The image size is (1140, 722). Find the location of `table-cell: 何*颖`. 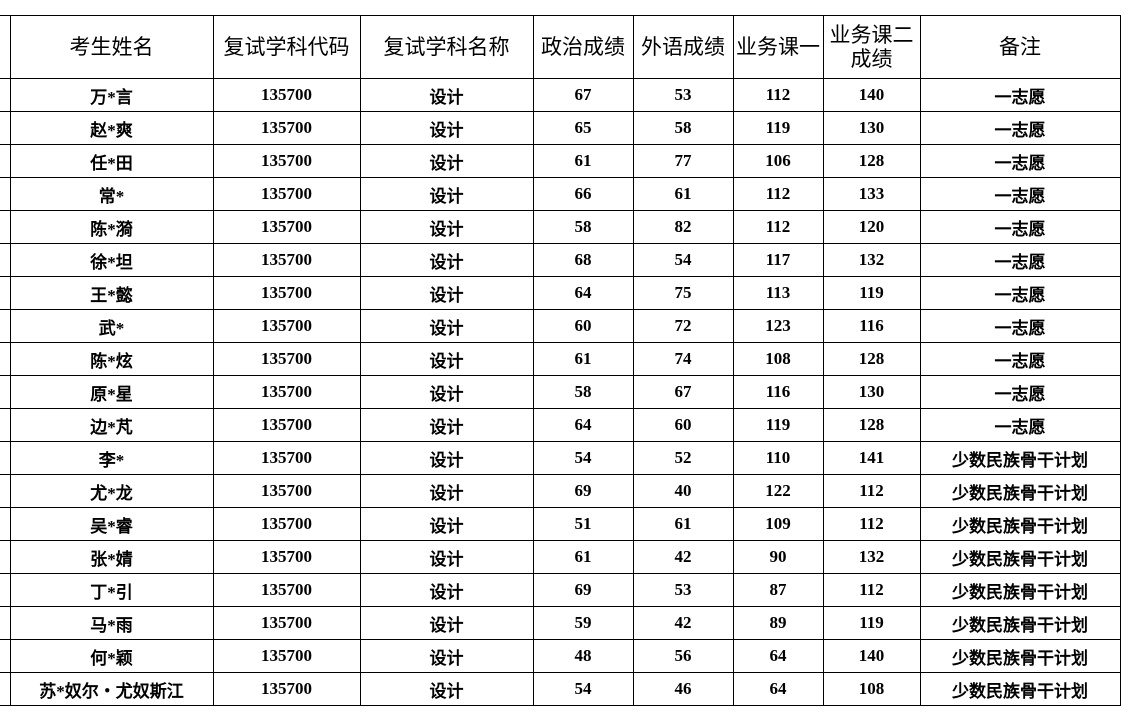

table-cell: 何*颖 is located at coordinates (111, 656).